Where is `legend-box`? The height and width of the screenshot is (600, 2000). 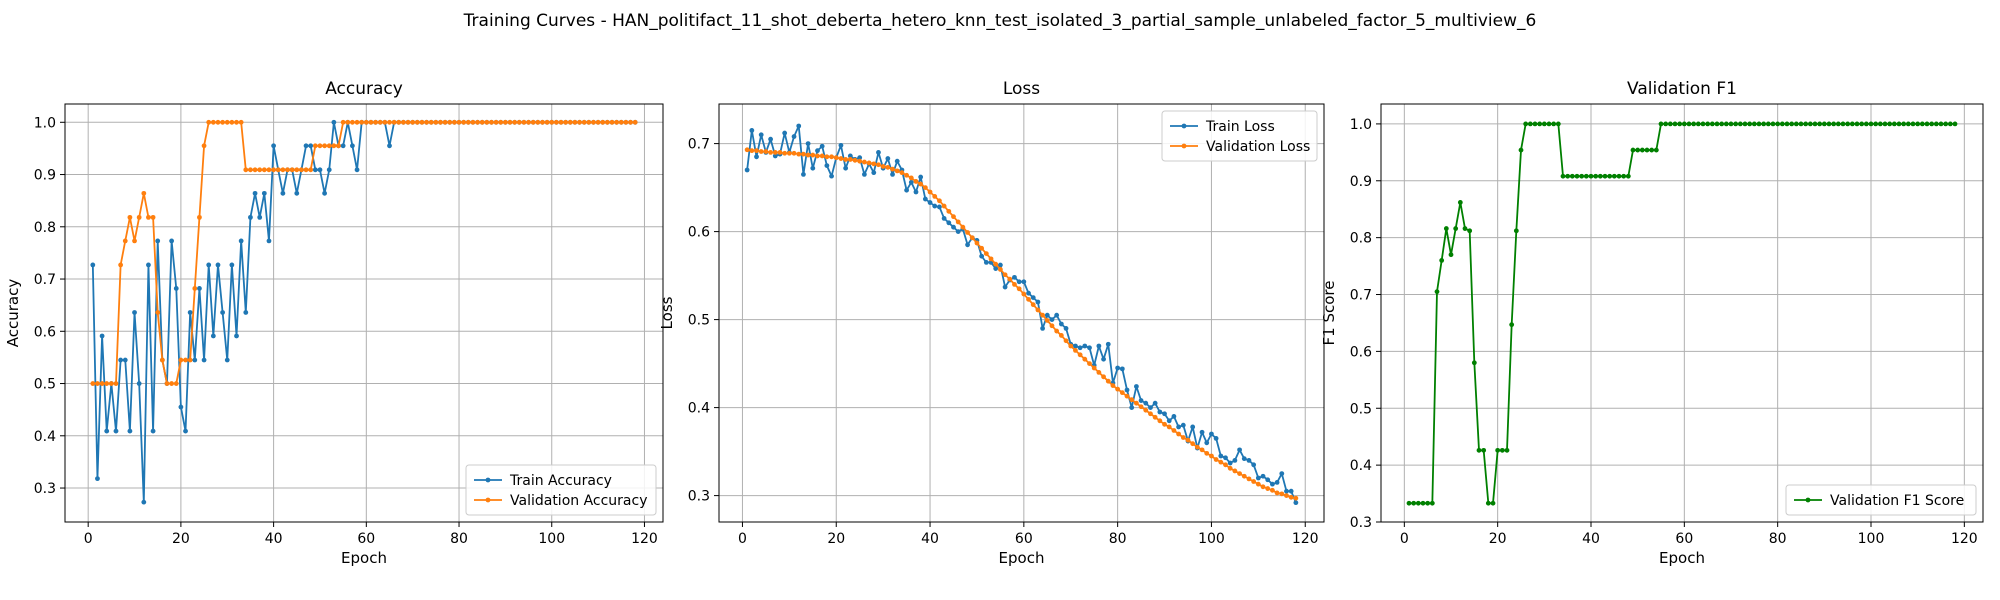 legend-box is located at coordinates (1239, 136).